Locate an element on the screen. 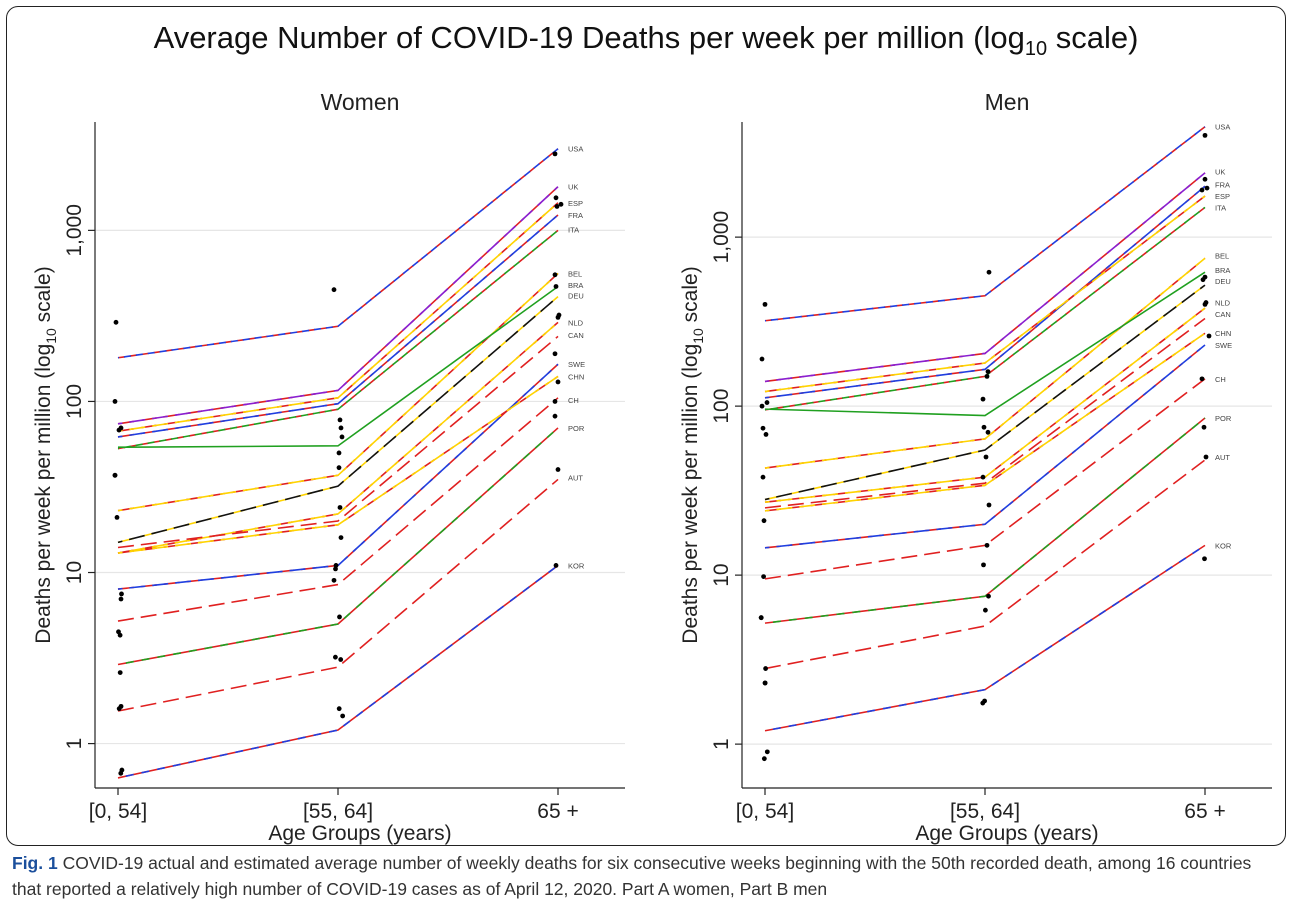  series-line-chn is located at coordinates (338, 464).